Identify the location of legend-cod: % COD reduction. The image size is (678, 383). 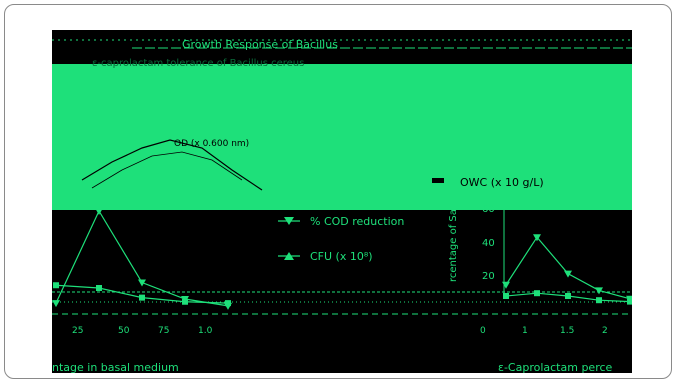
(357, 221).